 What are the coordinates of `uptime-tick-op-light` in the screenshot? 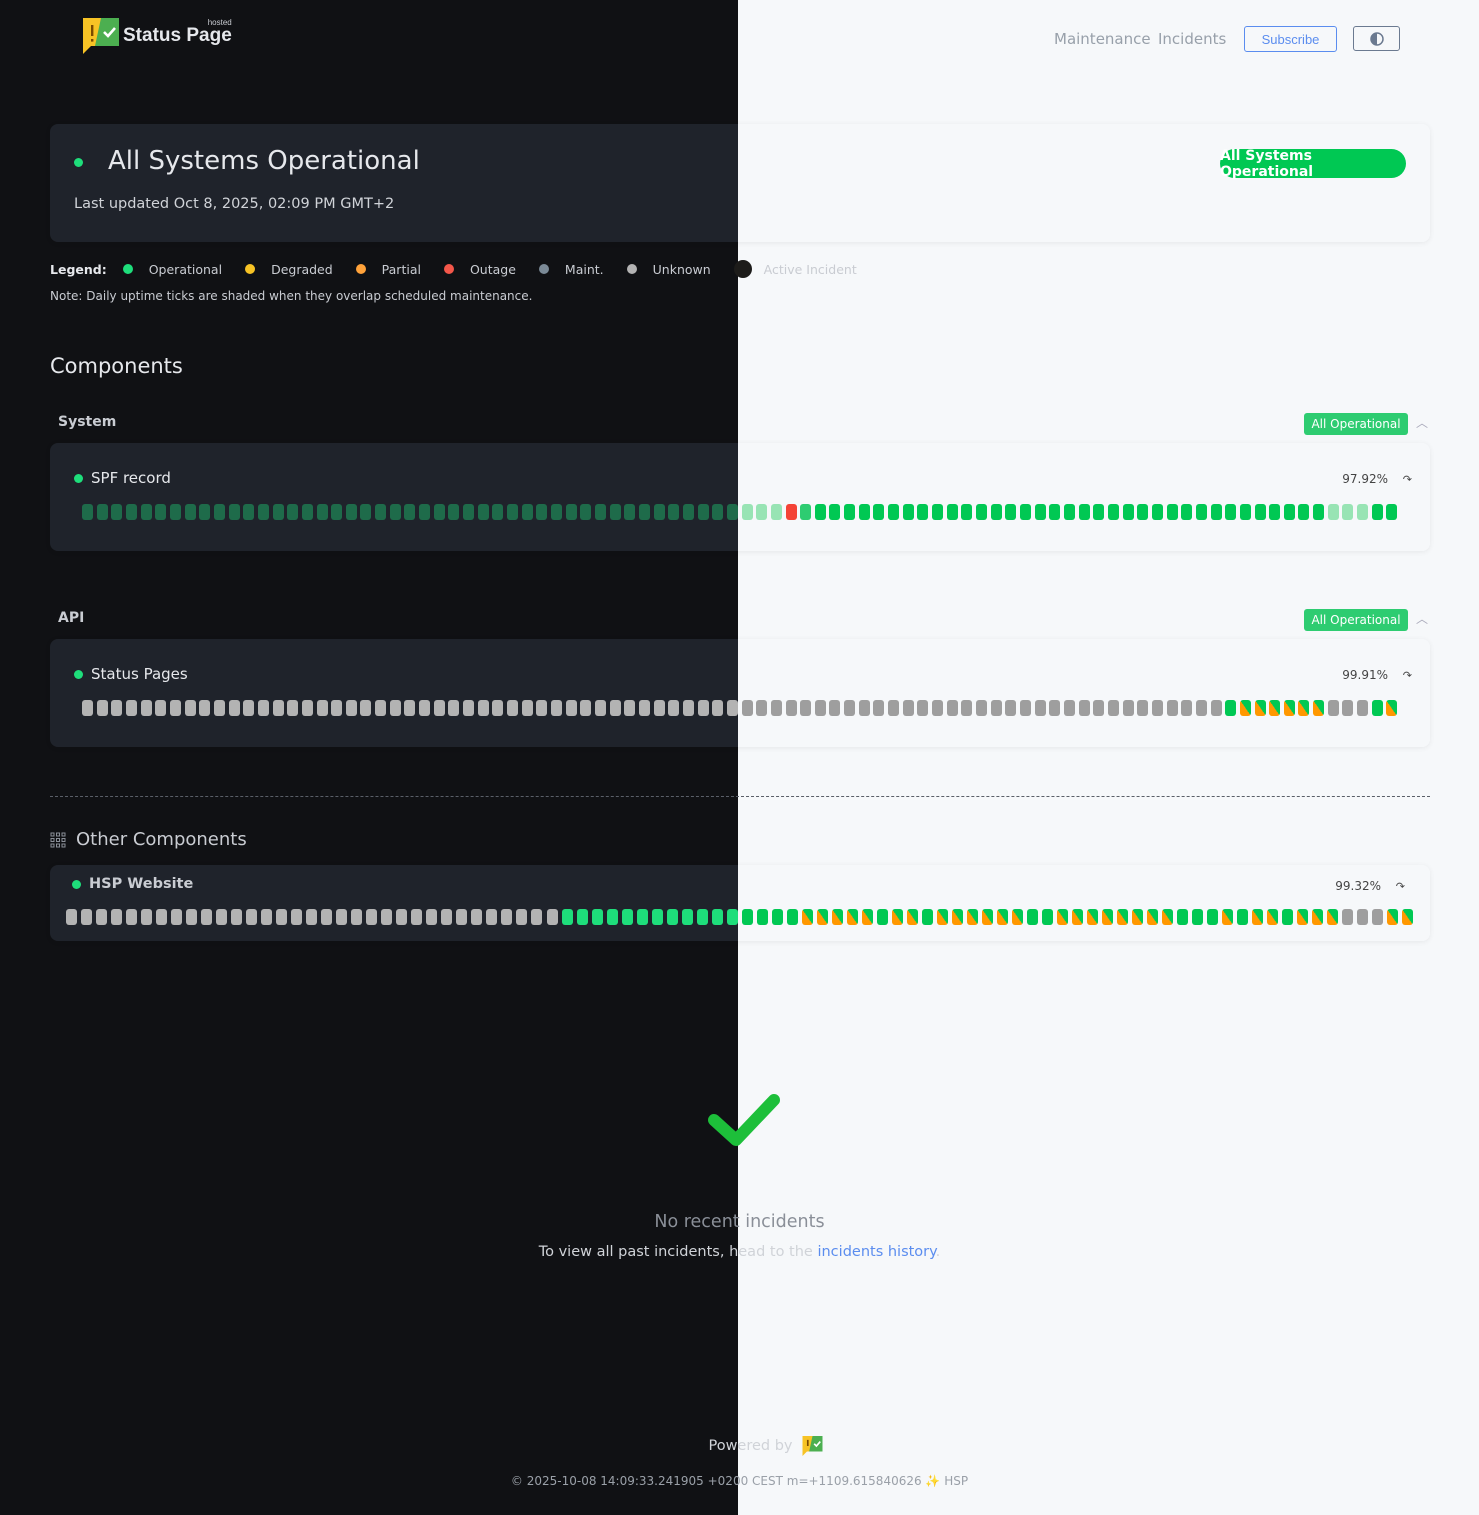 It's located at (806, 512).